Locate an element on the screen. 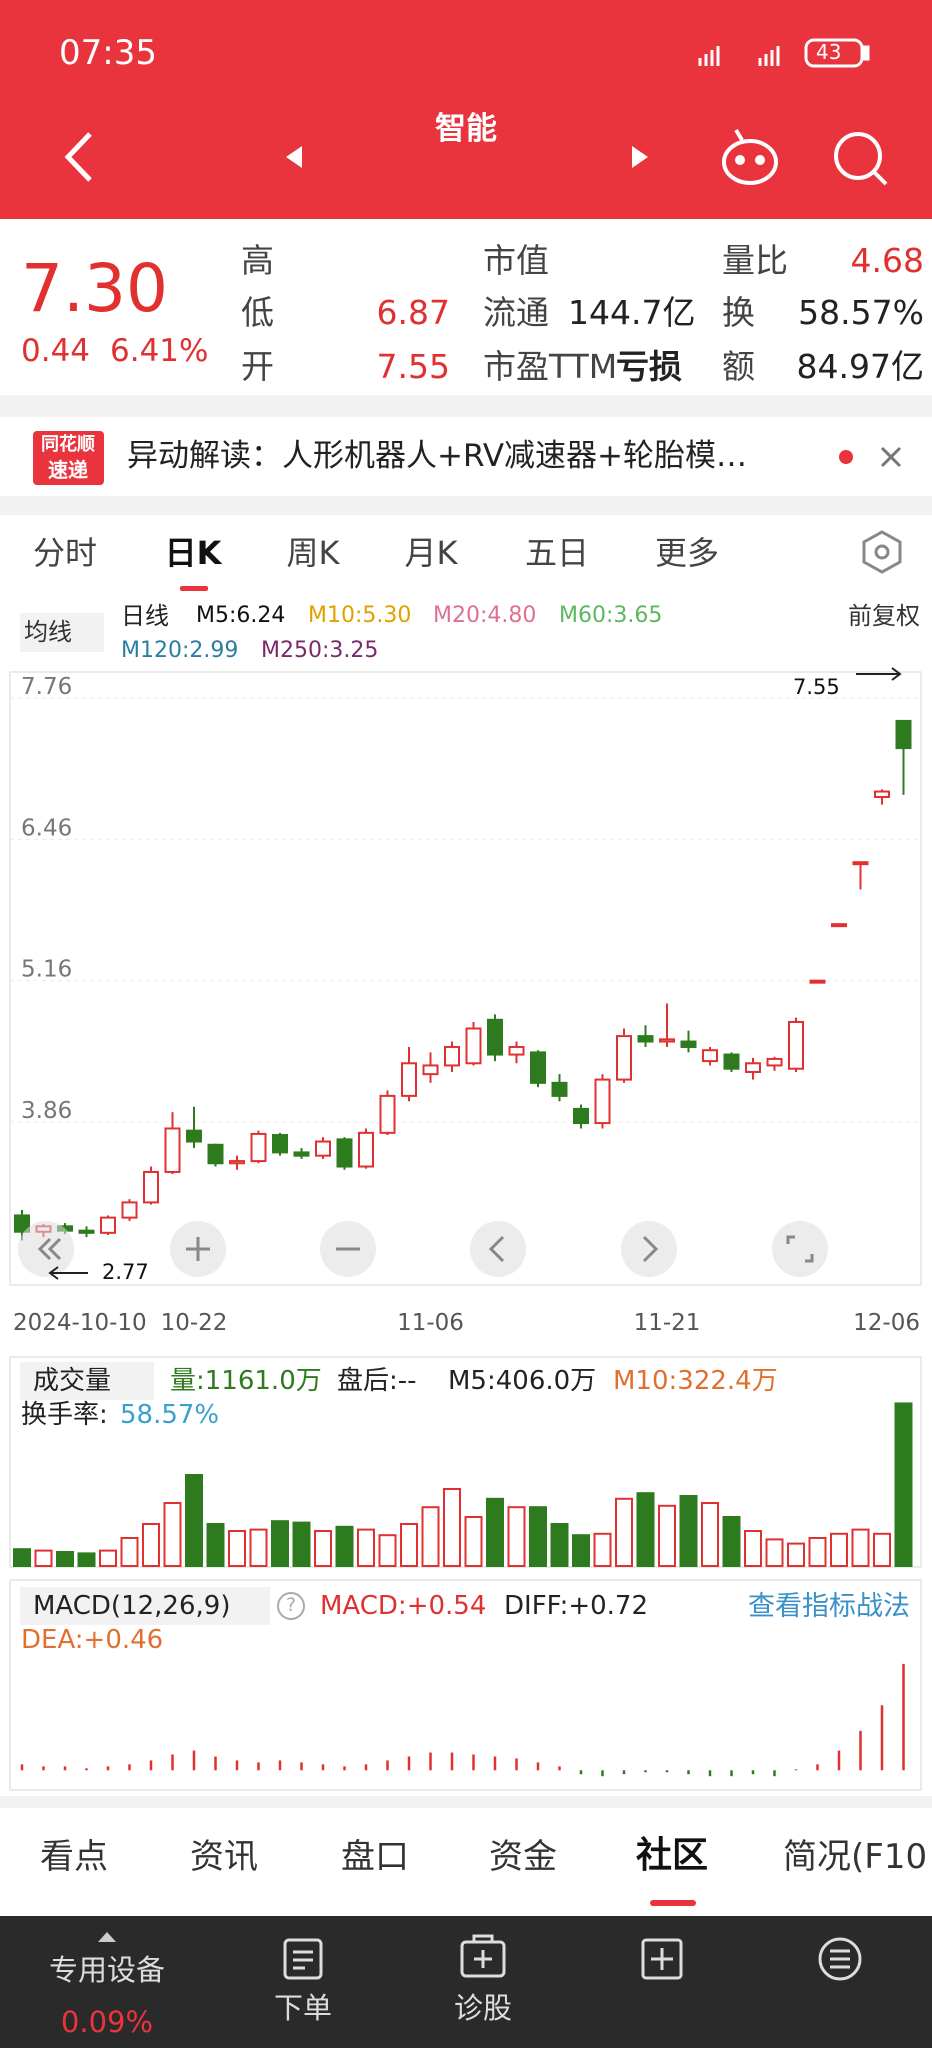 This screenshot has width=932, height=2048. expand-icon is located at coordinates (107, 1937).